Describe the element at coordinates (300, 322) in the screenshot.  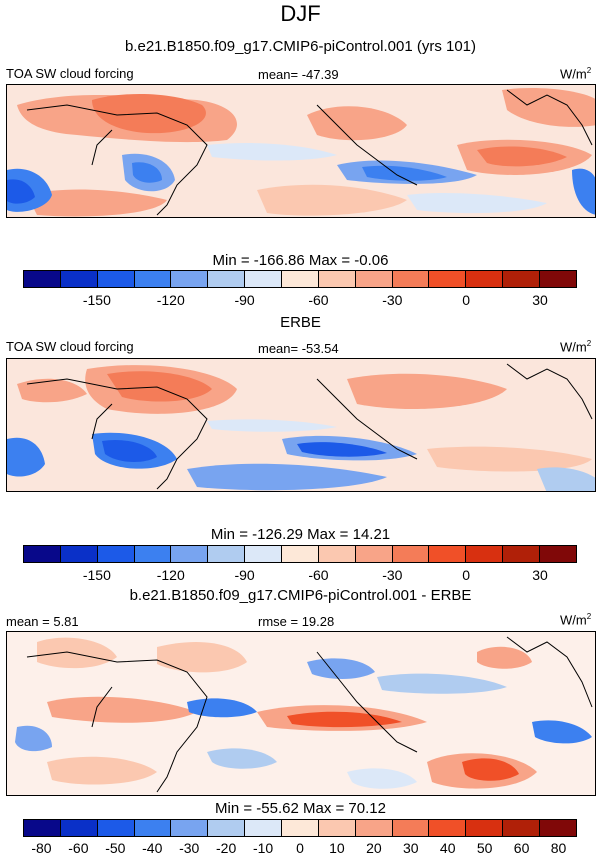
I see `panel-2-title: ERBE` at that location.